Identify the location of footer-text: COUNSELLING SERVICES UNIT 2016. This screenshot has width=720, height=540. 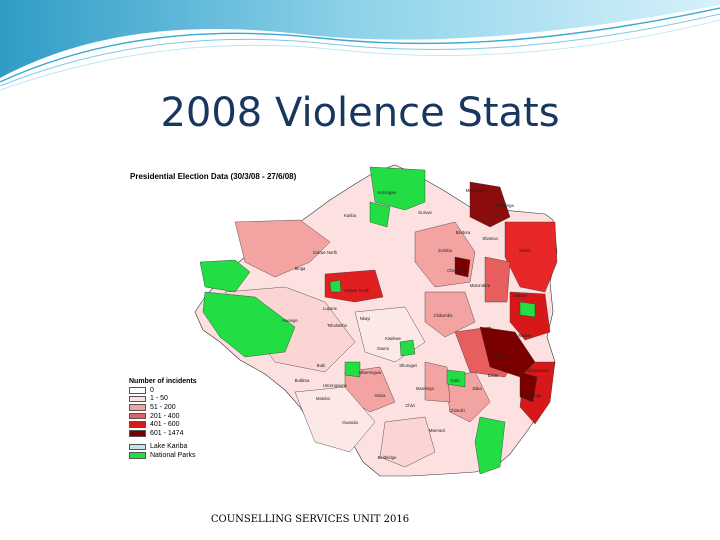
(310, 519).